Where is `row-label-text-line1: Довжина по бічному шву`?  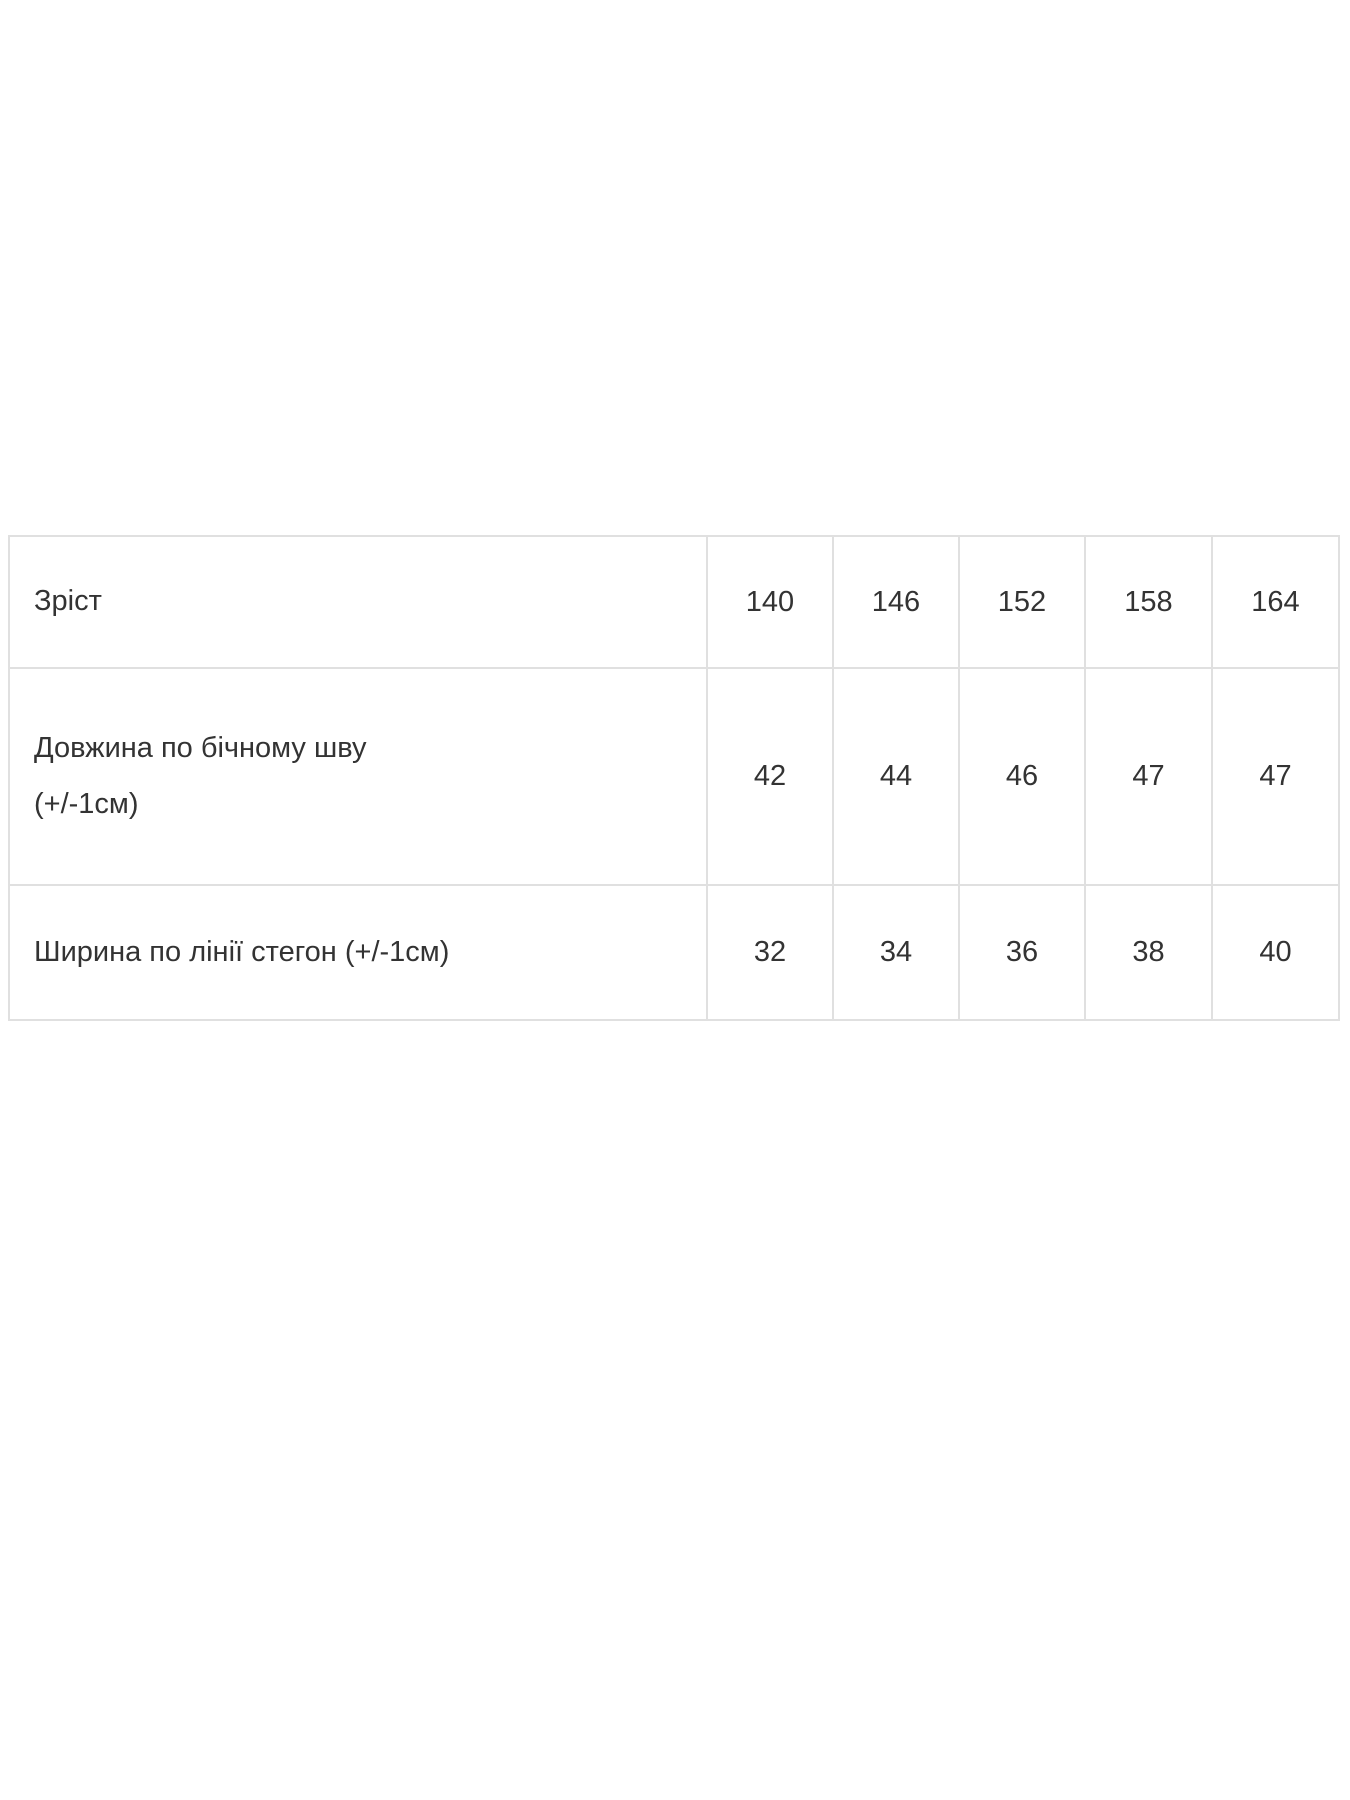
row-label-text-line1: Довжина по бічному шву is located at coordinates (200, 747).